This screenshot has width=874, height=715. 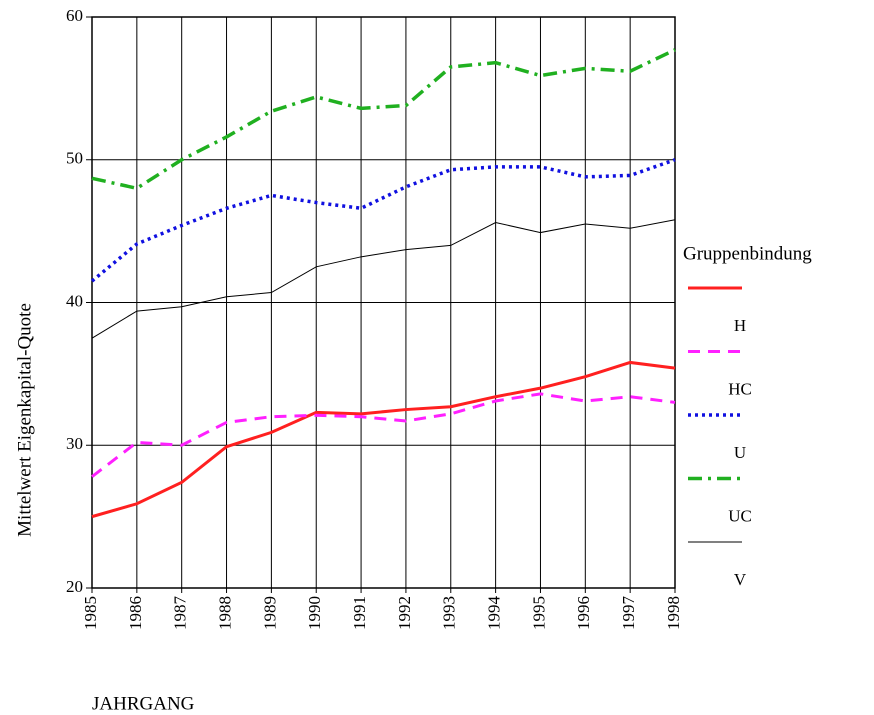 I want to click on y-tick-label: 40, so click(x=74, y=300).